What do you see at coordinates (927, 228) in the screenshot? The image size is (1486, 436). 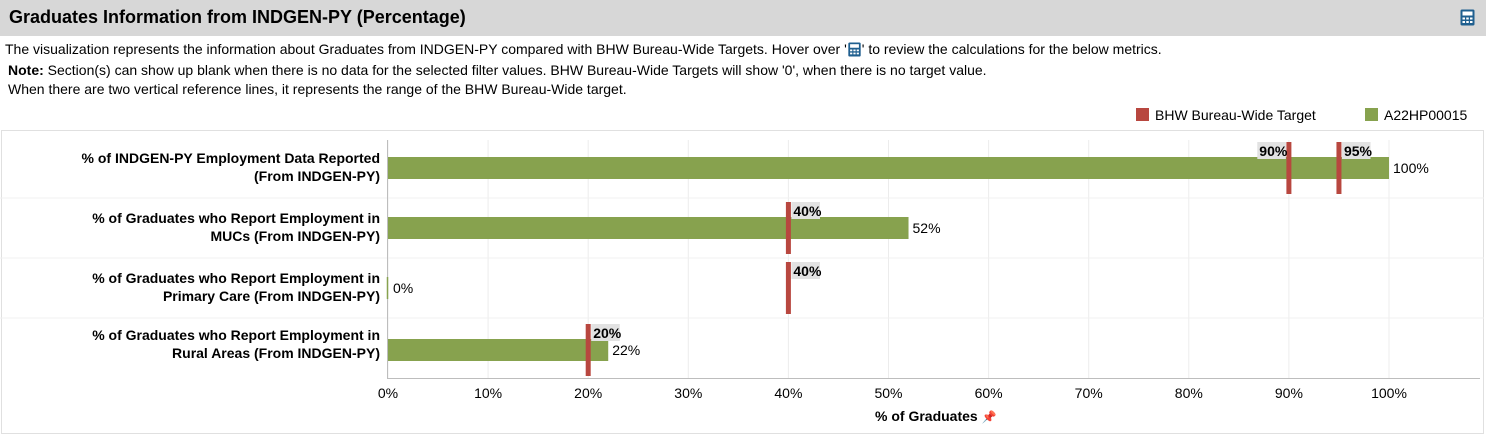 I see `bar-value-label: 52%` at bounding box center [927, 228].